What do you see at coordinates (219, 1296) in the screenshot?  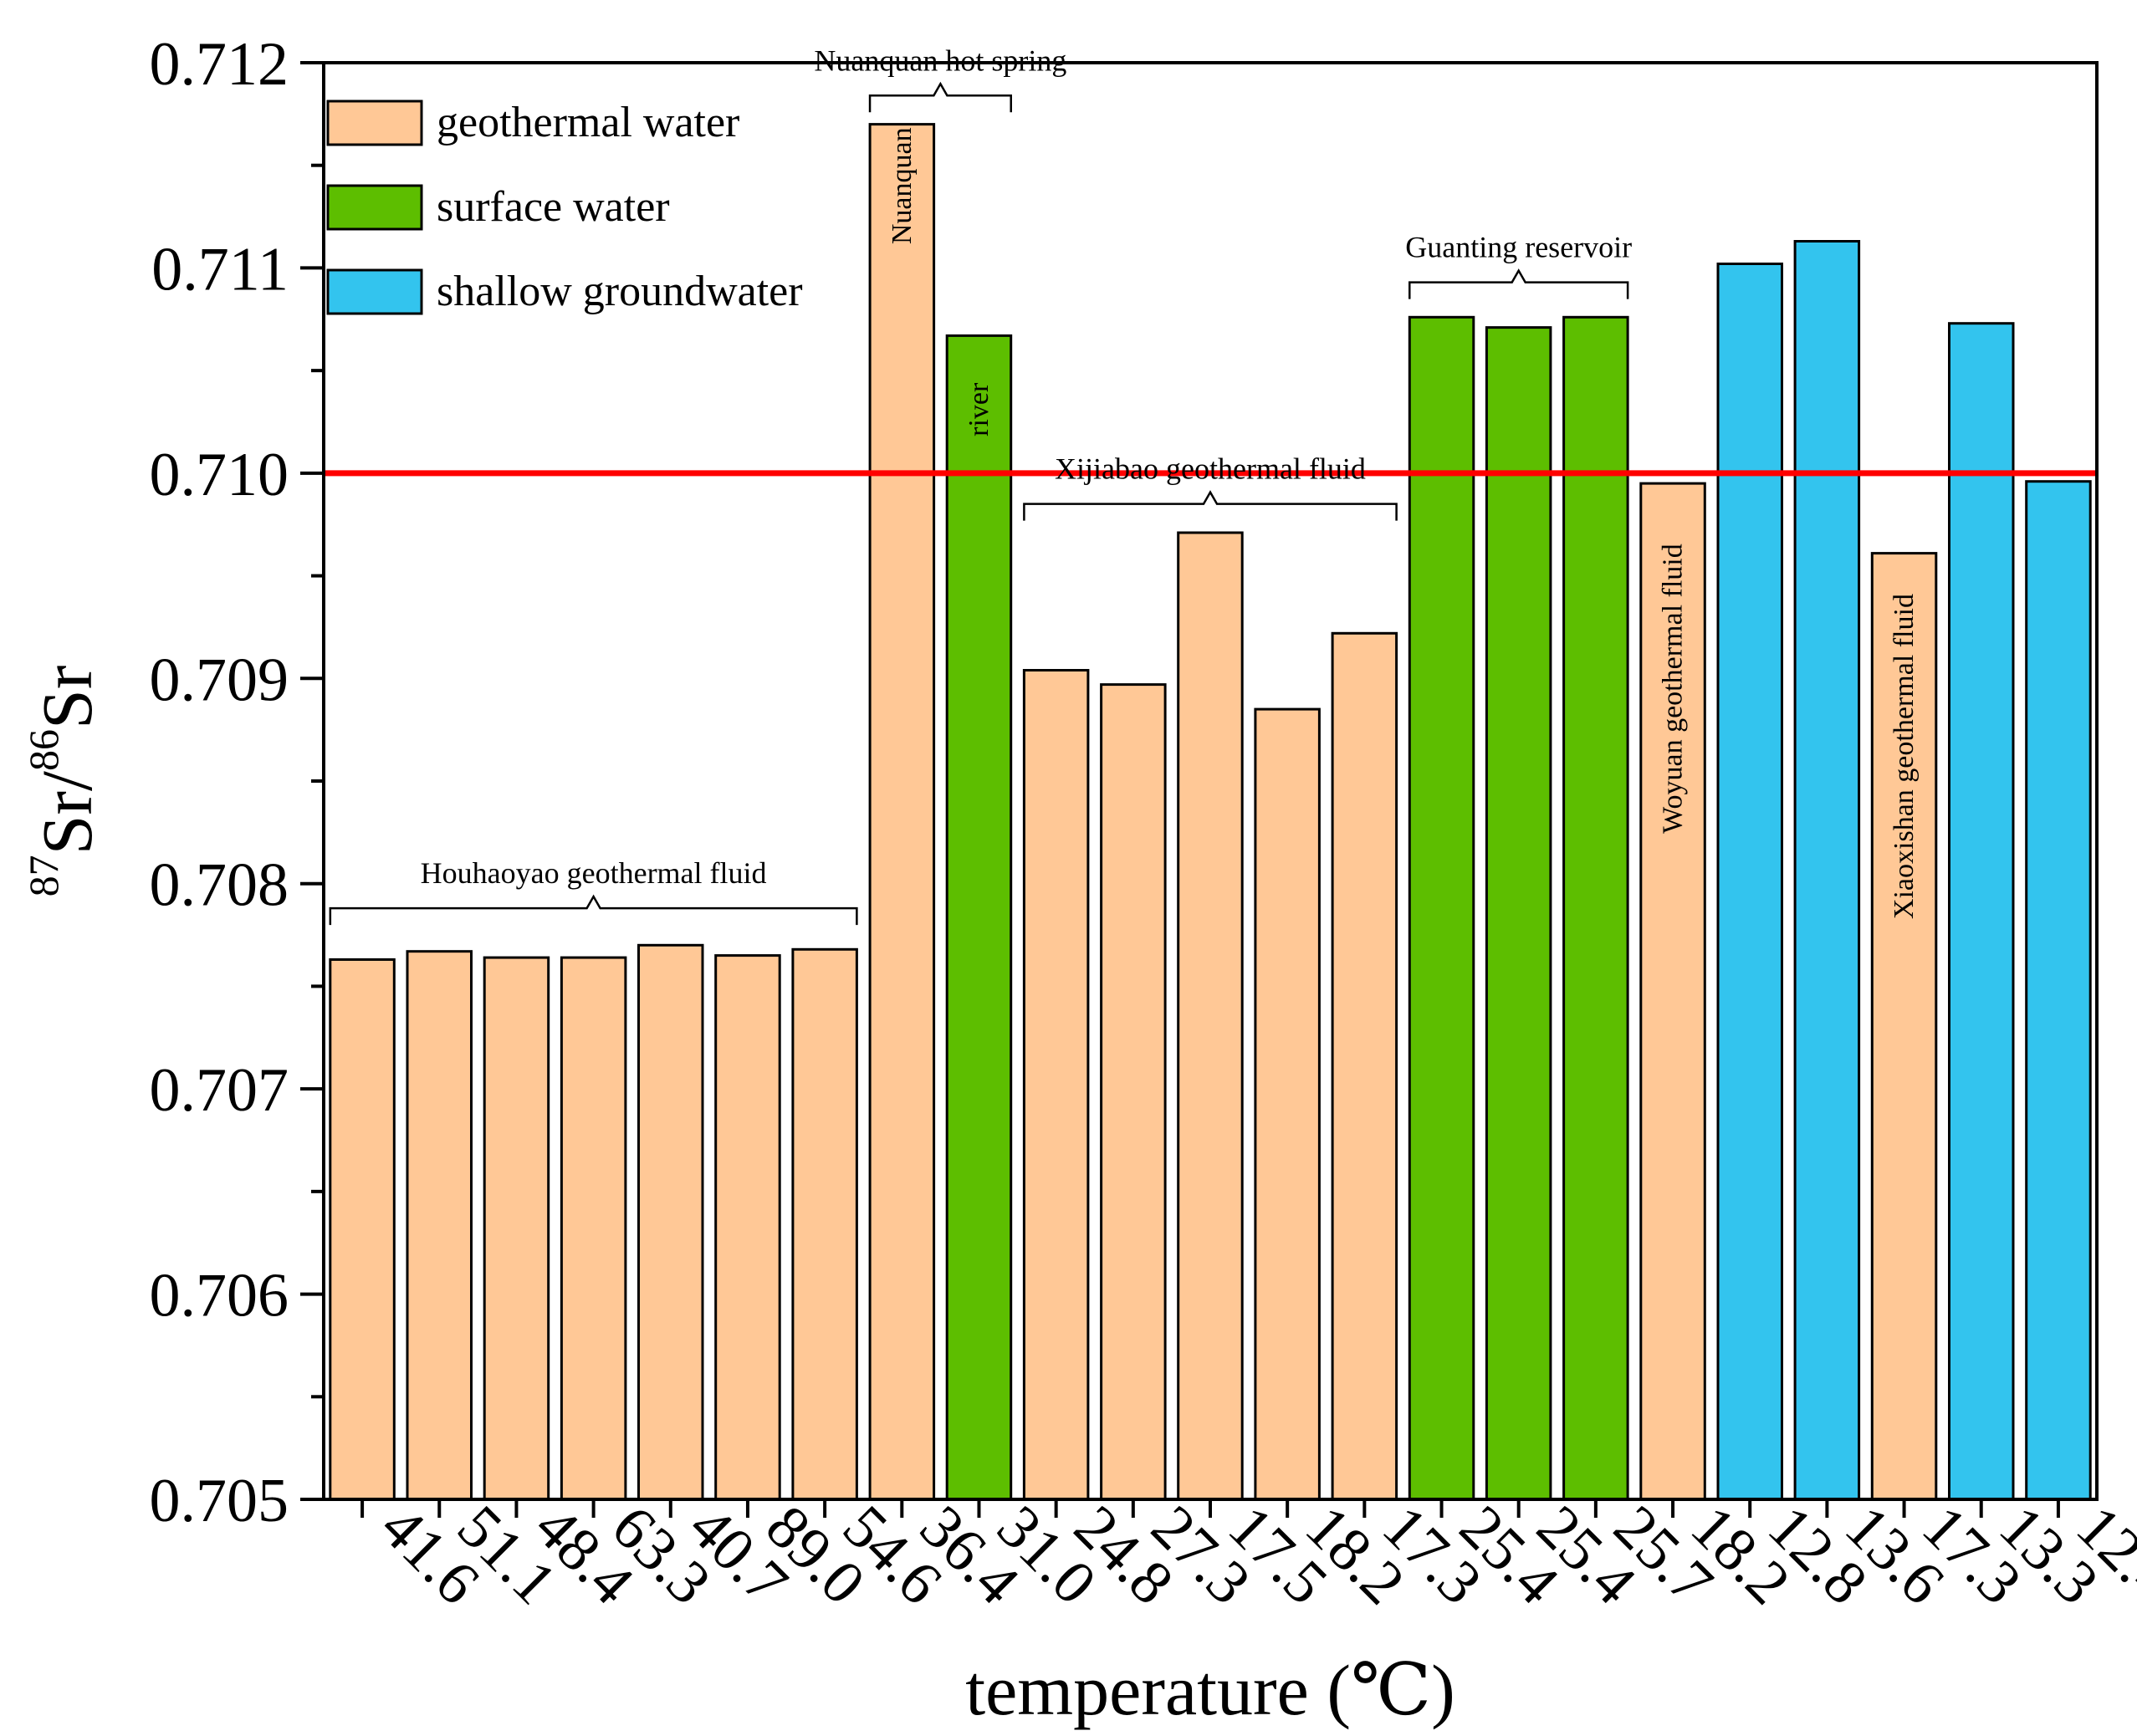 I see `y-tick-label: 0.706` at bounding box center [219, 1296].